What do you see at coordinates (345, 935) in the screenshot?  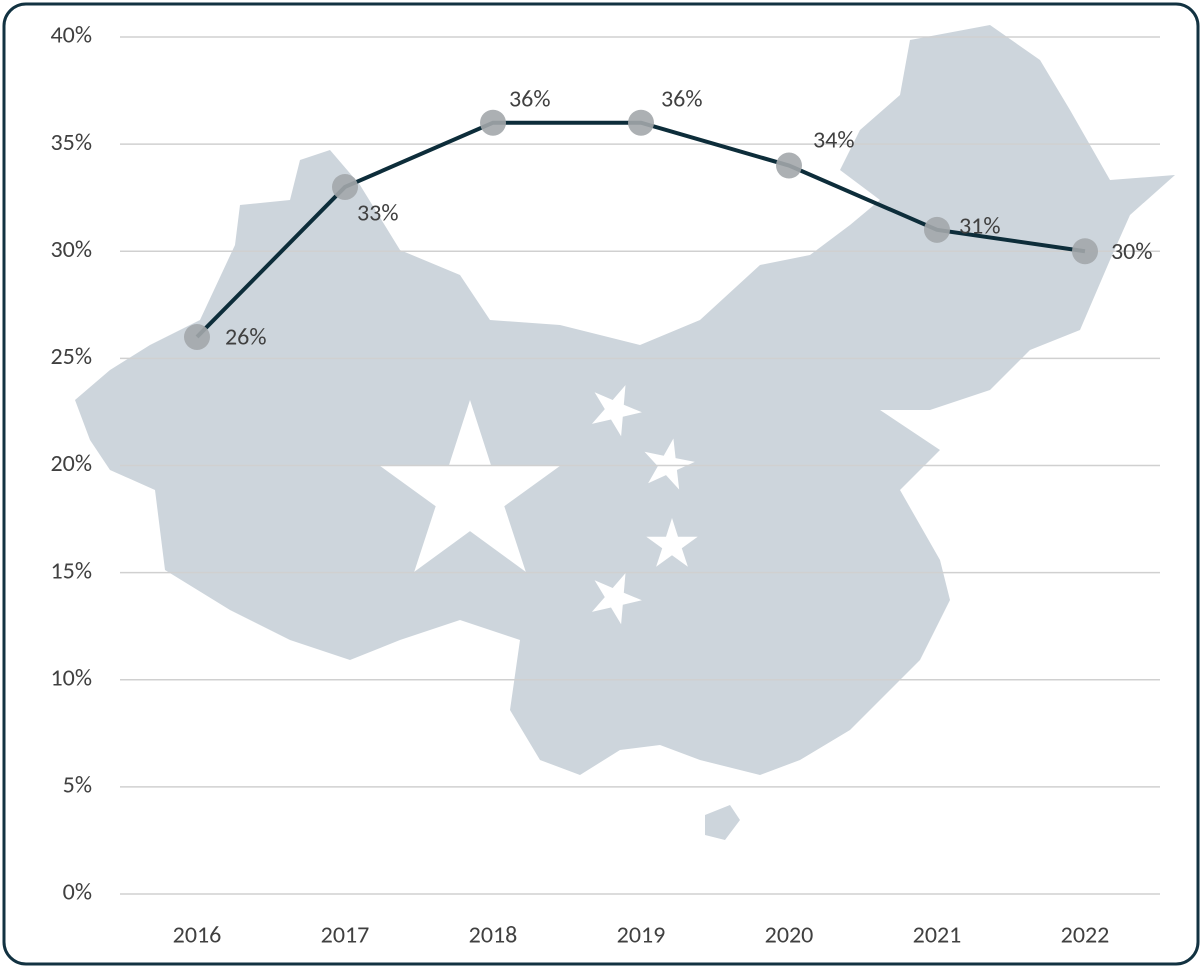 I see `x-tick-label: 2017` at bounding box center [345, 935].